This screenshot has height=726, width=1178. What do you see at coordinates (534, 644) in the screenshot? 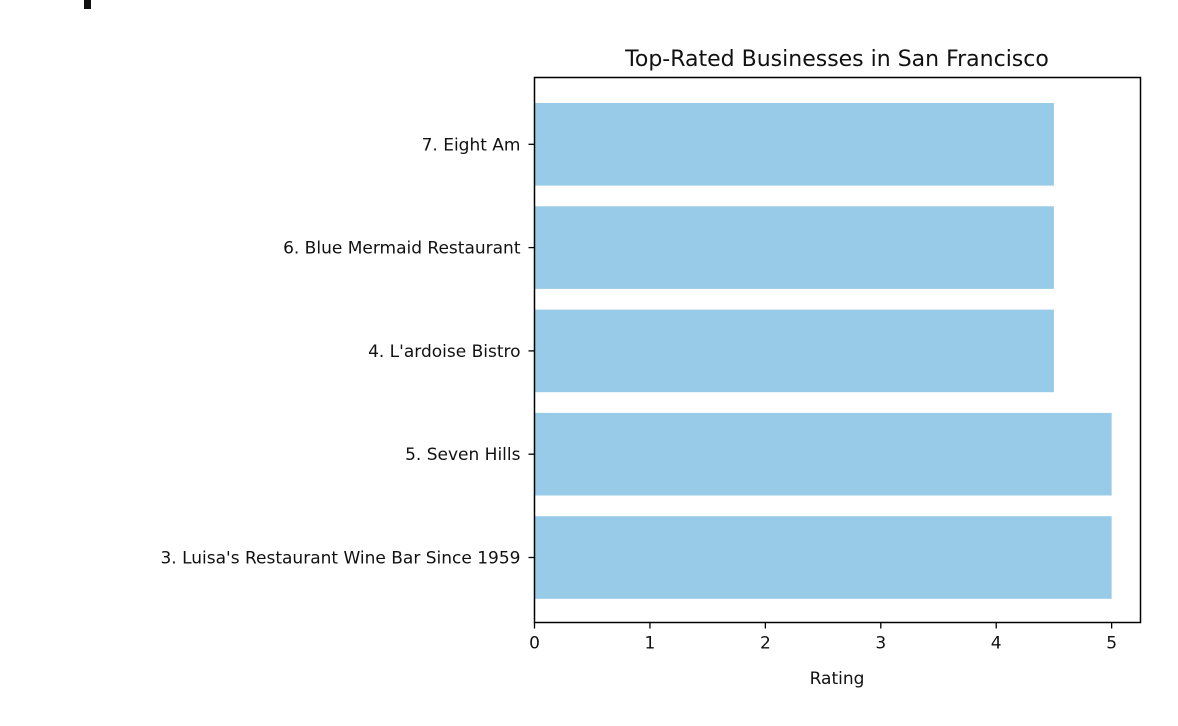
I see `x-tick-label: 0` at bounding box center [534, 644].